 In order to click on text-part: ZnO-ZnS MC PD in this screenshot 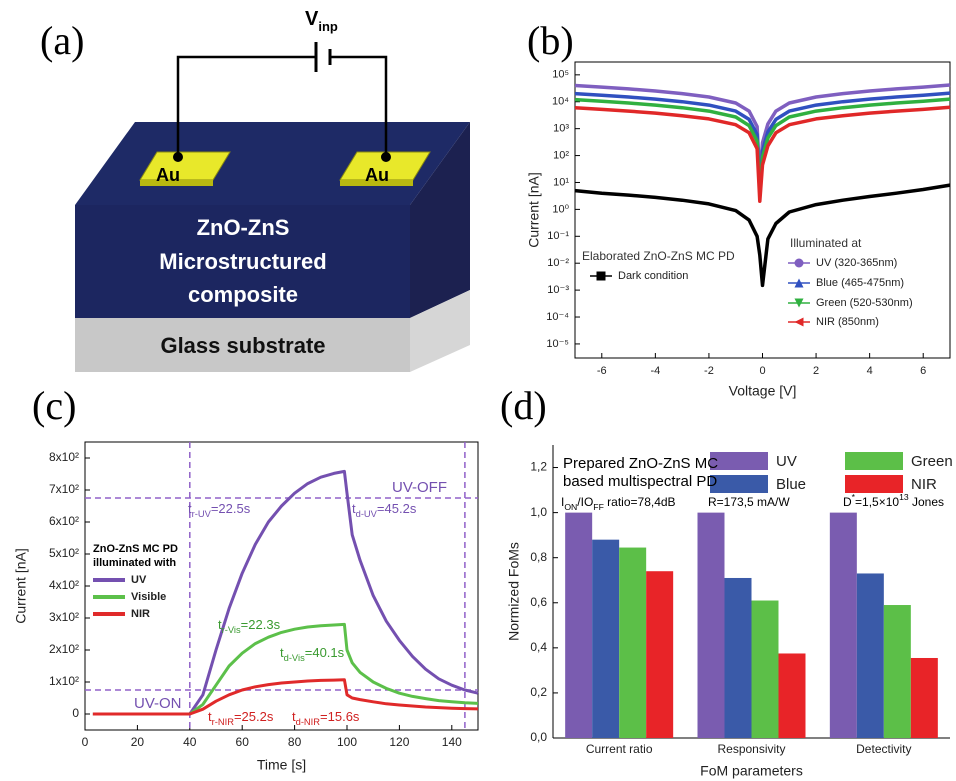, I will do `click(135, 549)`.